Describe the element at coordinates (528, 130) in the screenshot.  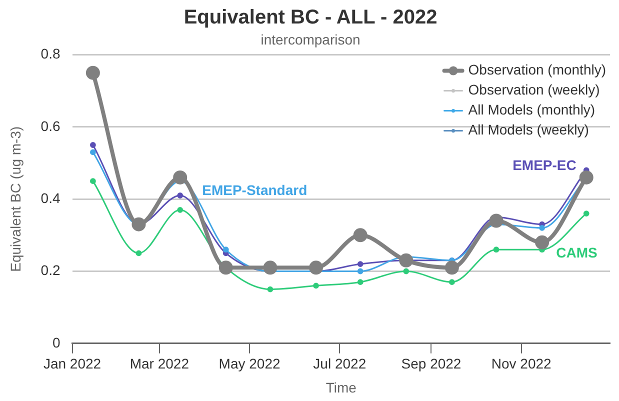
I see `legend-label: All Models (weekly)` at that location.